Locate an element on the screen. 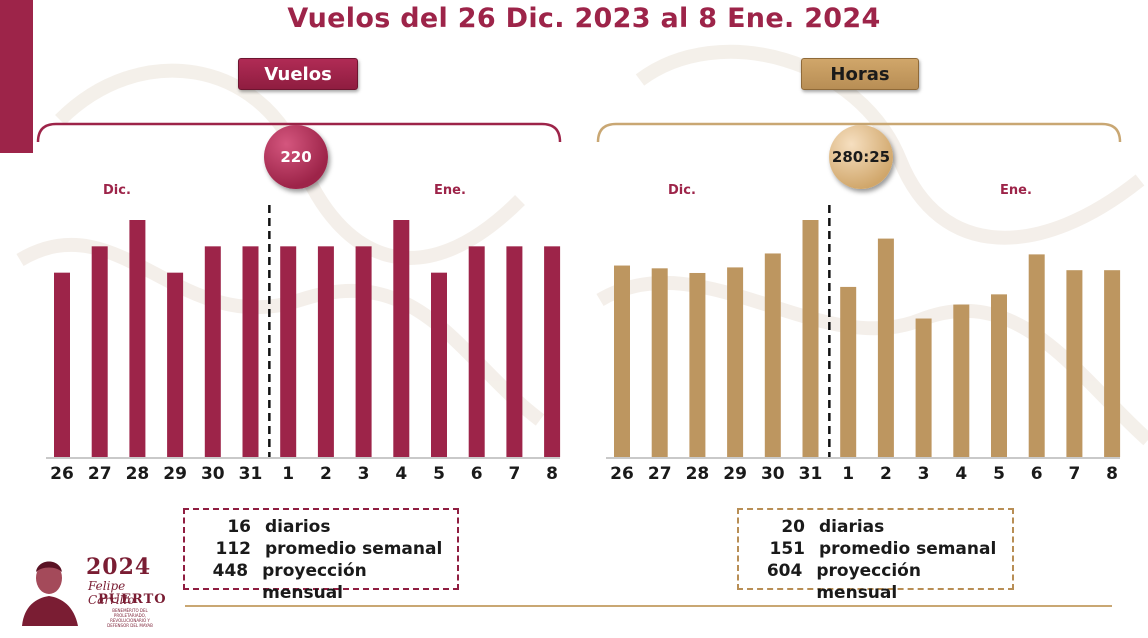 The image size is (1148, 638). horas-total-badge: 280:25 is located at coordinates (861, 157).